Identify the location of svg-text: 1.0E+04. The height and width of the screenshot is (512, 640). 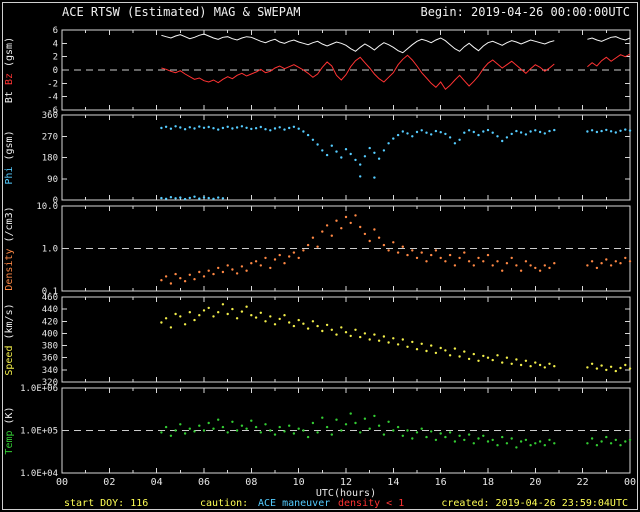
(39, 474).